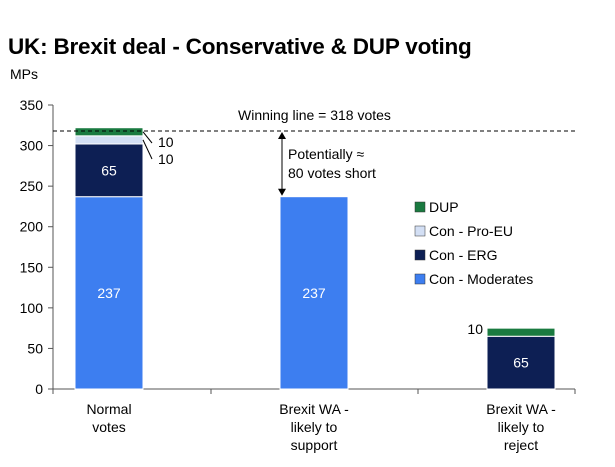 The width and height of the screenshot is (615, 467). Describe the element at coordinates (282, 192) in the screenshot. I see `gap-arrow-head-down` at that location.